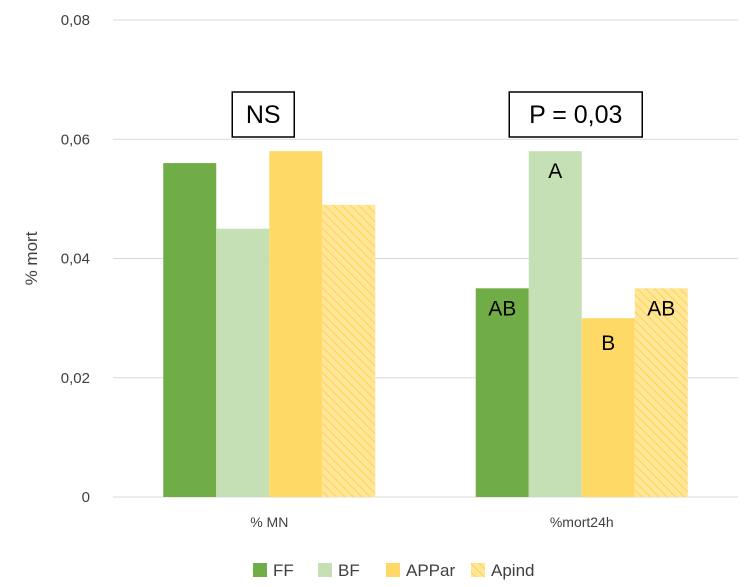 Image resolution: width=756 pixels, height=587 pixels. I want to click on legend: FF BF APPar Apind, so click(393, 570).